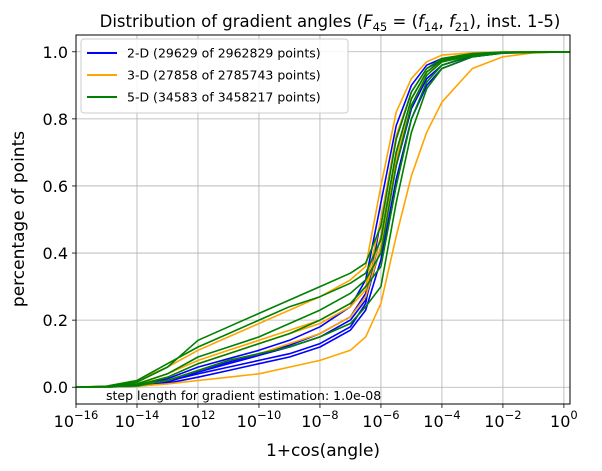 The width and height of the screenshot is (602, 471). What do you see at coordinates (564, 419) in the screenshot?
I see `x-tick-label: 10⁰` at bounding box center [564, 419].